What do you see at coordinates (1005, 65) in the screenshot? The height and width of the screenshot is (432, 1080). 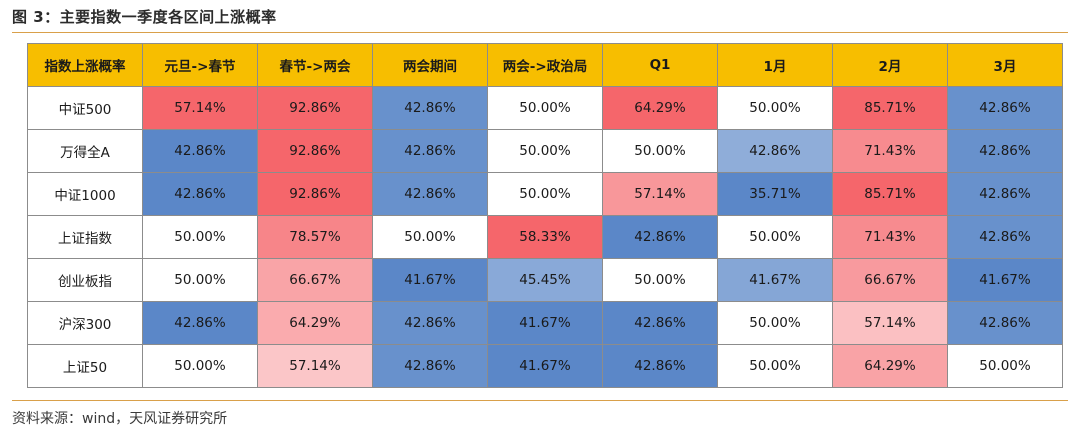 I see `column-header: 3月` at bounding box center [1005, 65].